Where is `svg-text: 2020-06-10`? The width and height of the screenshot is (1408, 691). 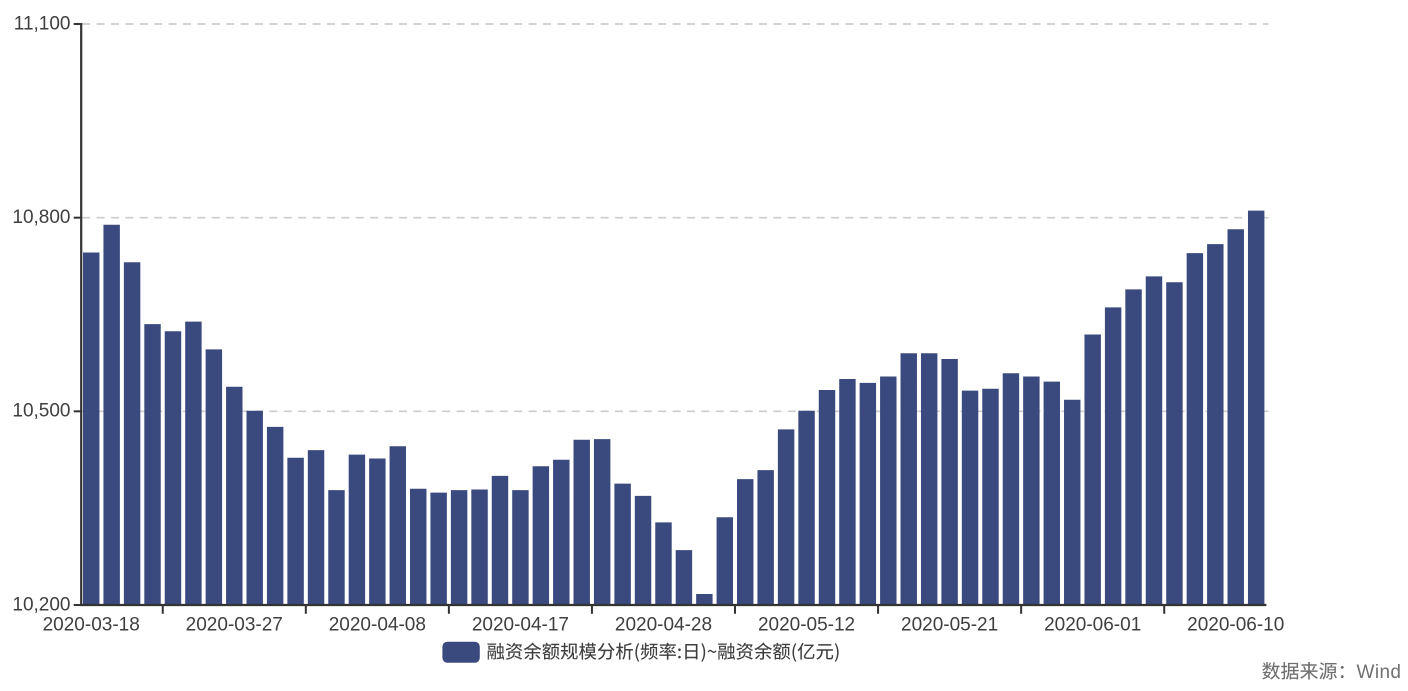 svg-text: 2020-06-10 is located at coordinates (1235, 624).